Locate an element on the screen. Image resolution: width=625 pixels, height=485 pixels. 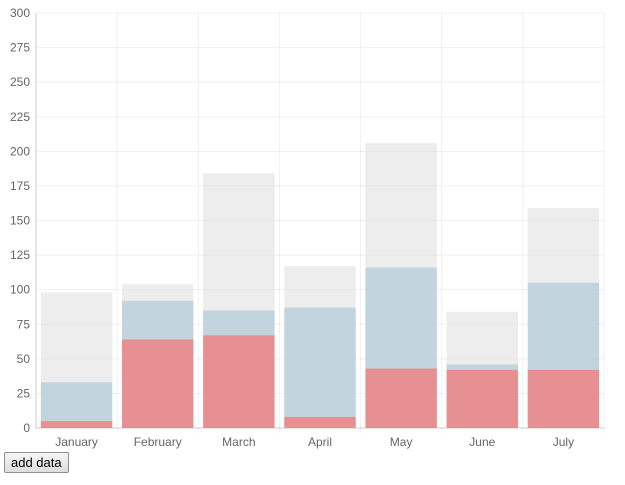
x-tick-label: June is located at coordinates (482, 442).